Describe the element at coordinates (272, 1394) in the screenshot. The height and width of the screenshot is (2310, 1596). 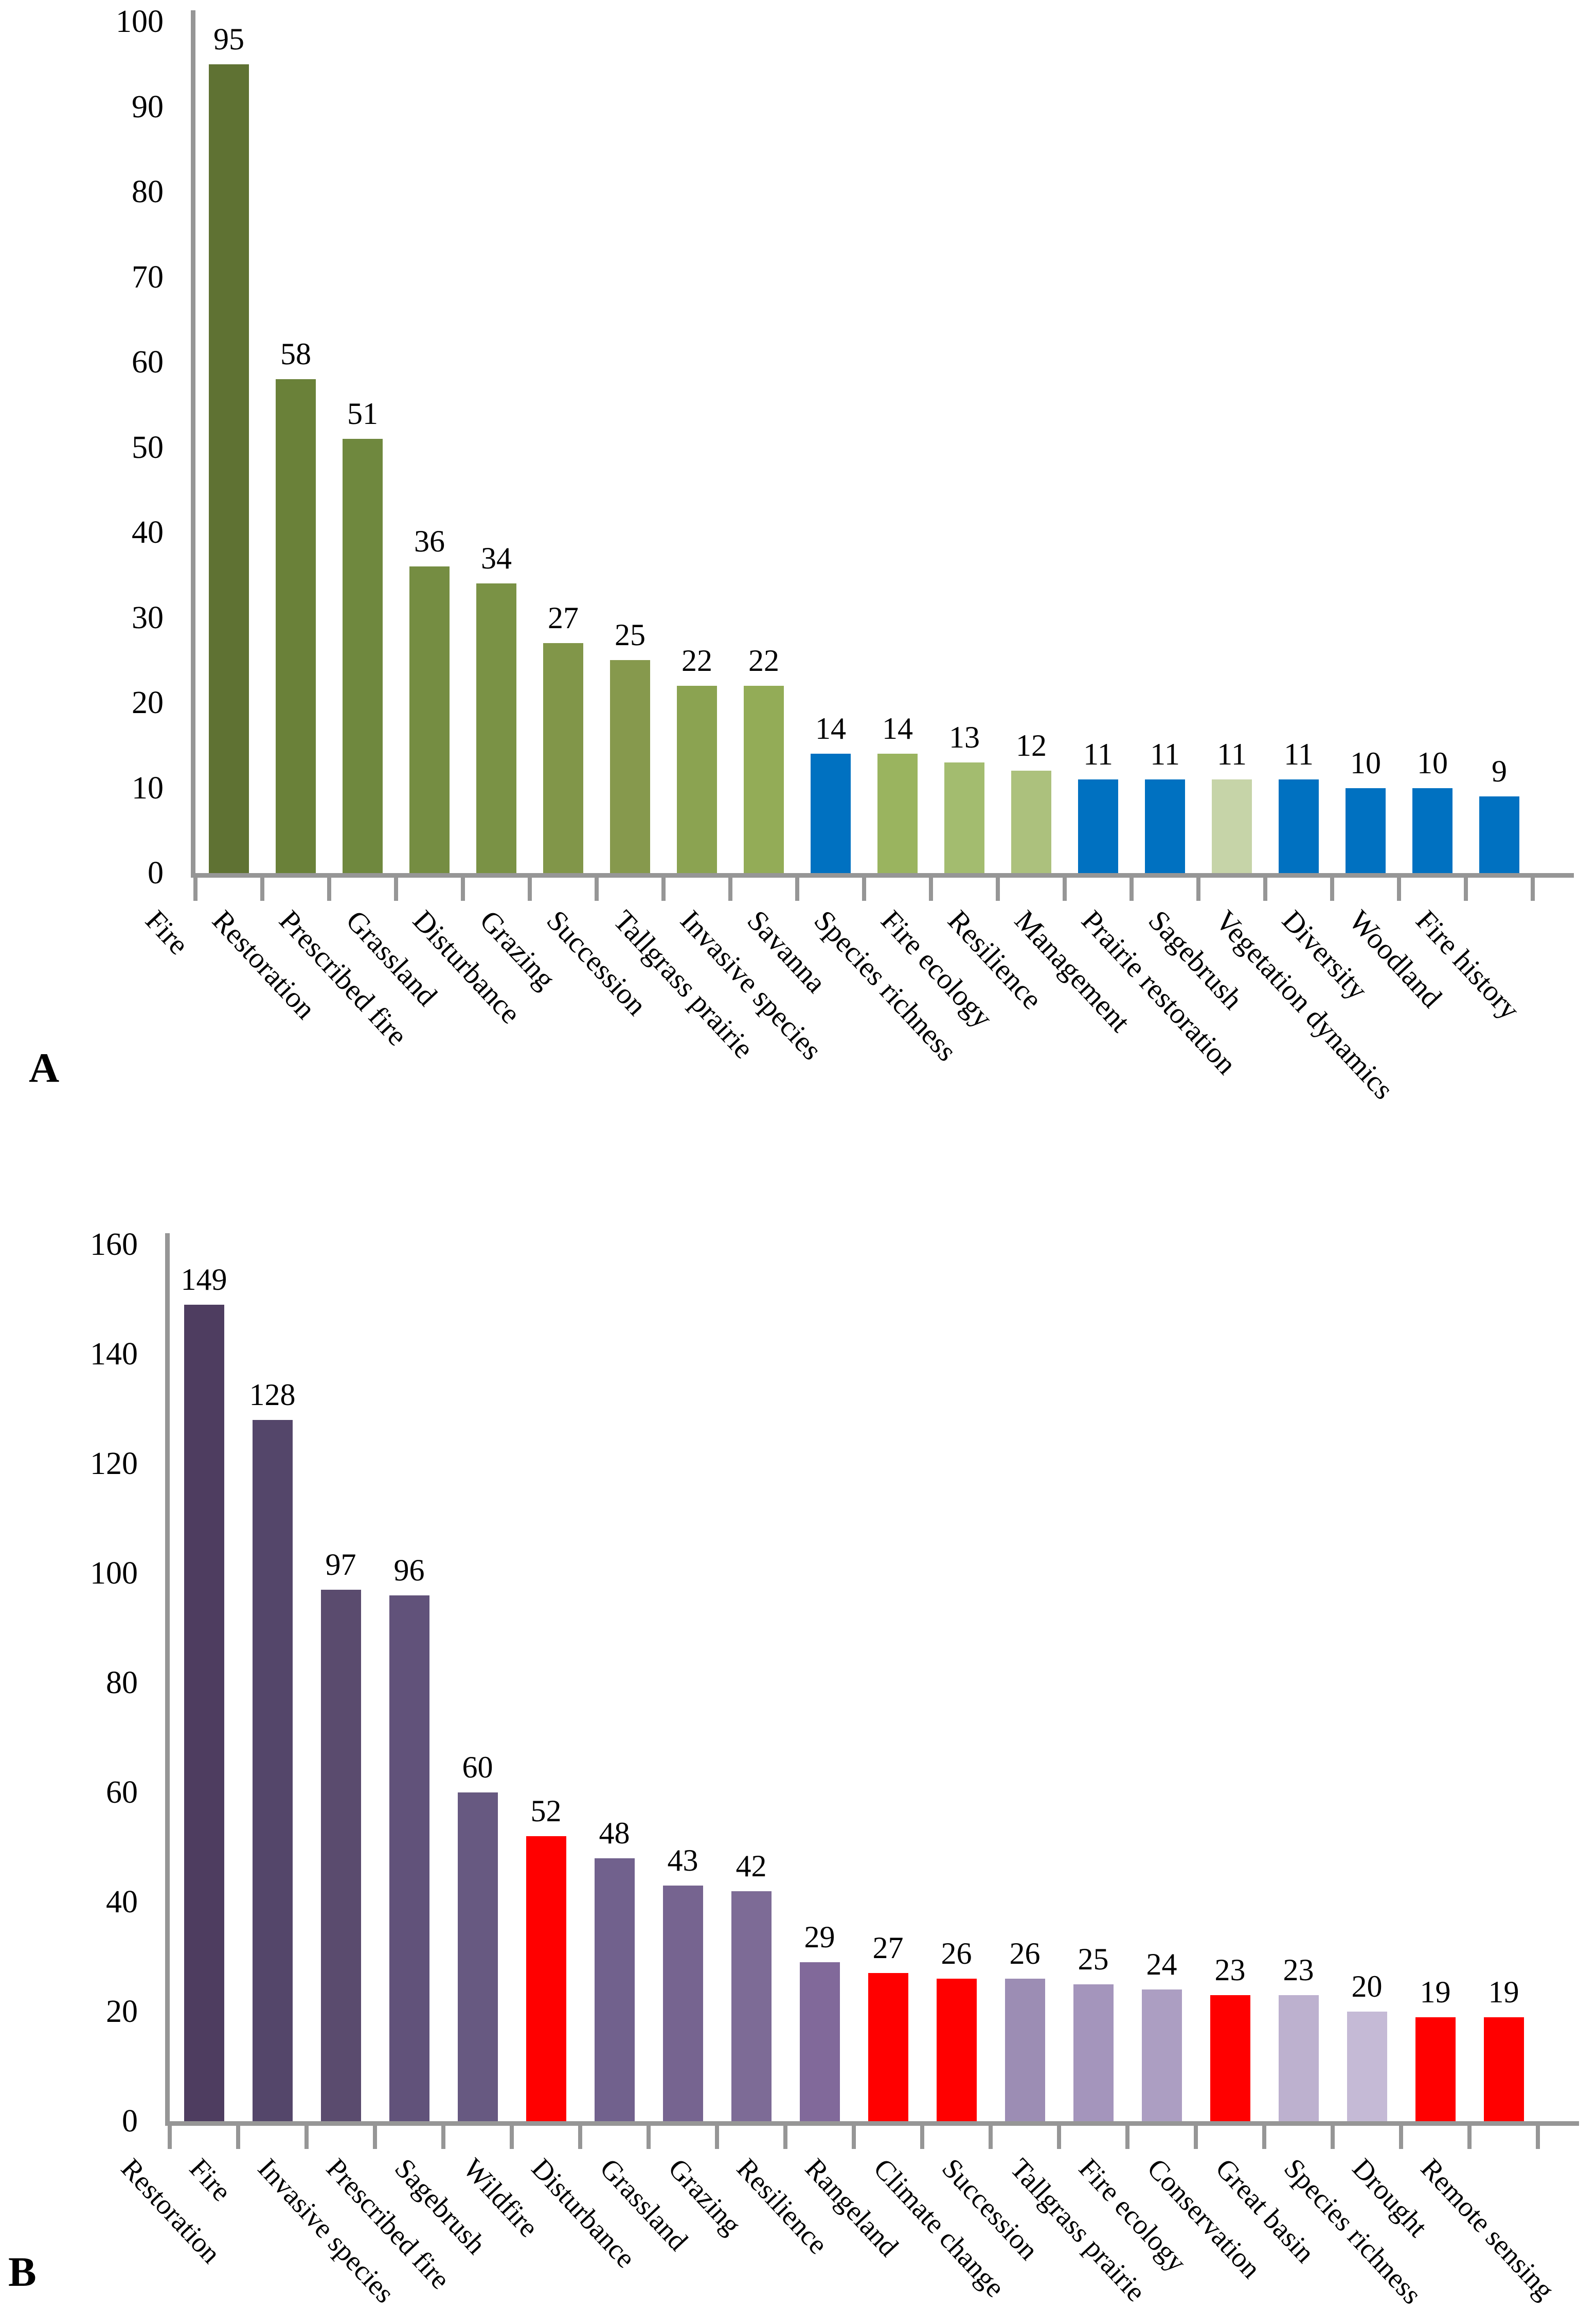
I see `bar-value-label: 128` at that location.